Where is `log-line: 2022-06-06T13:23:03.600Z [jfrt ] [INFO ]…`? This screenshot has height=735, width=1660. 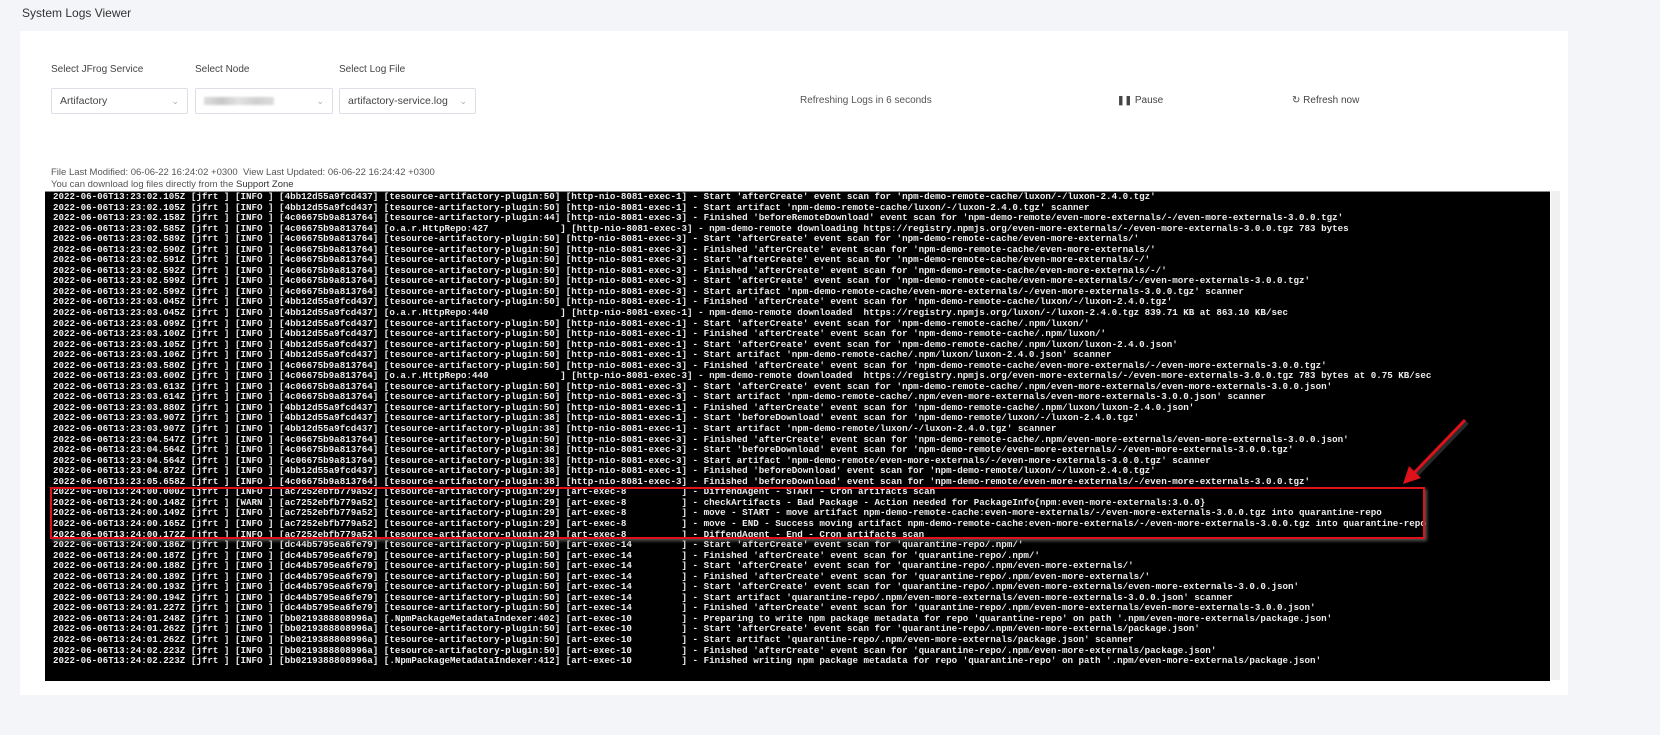 log-line: 2022-06-06T13:23:03.600Z [jfrt ] [INFO ]… is located at coordinates (742, 376).